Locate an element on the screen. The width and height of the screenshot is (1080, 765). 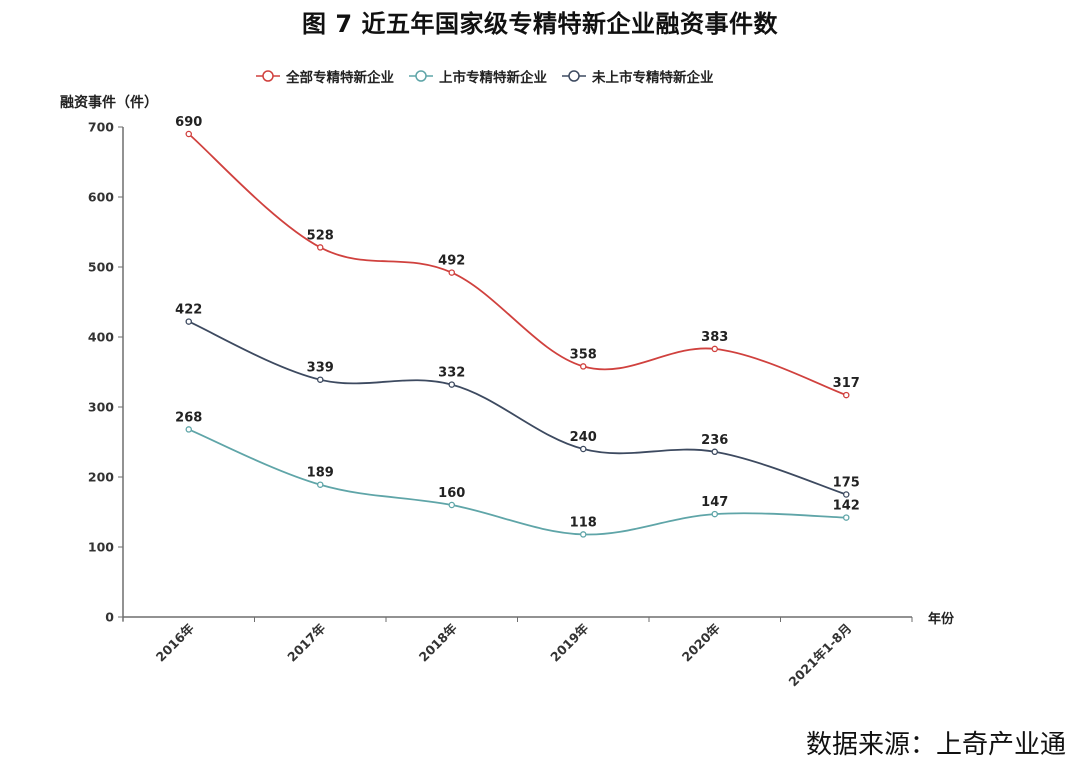
y-tick-label: 500 is located at coordinates (101, 267).